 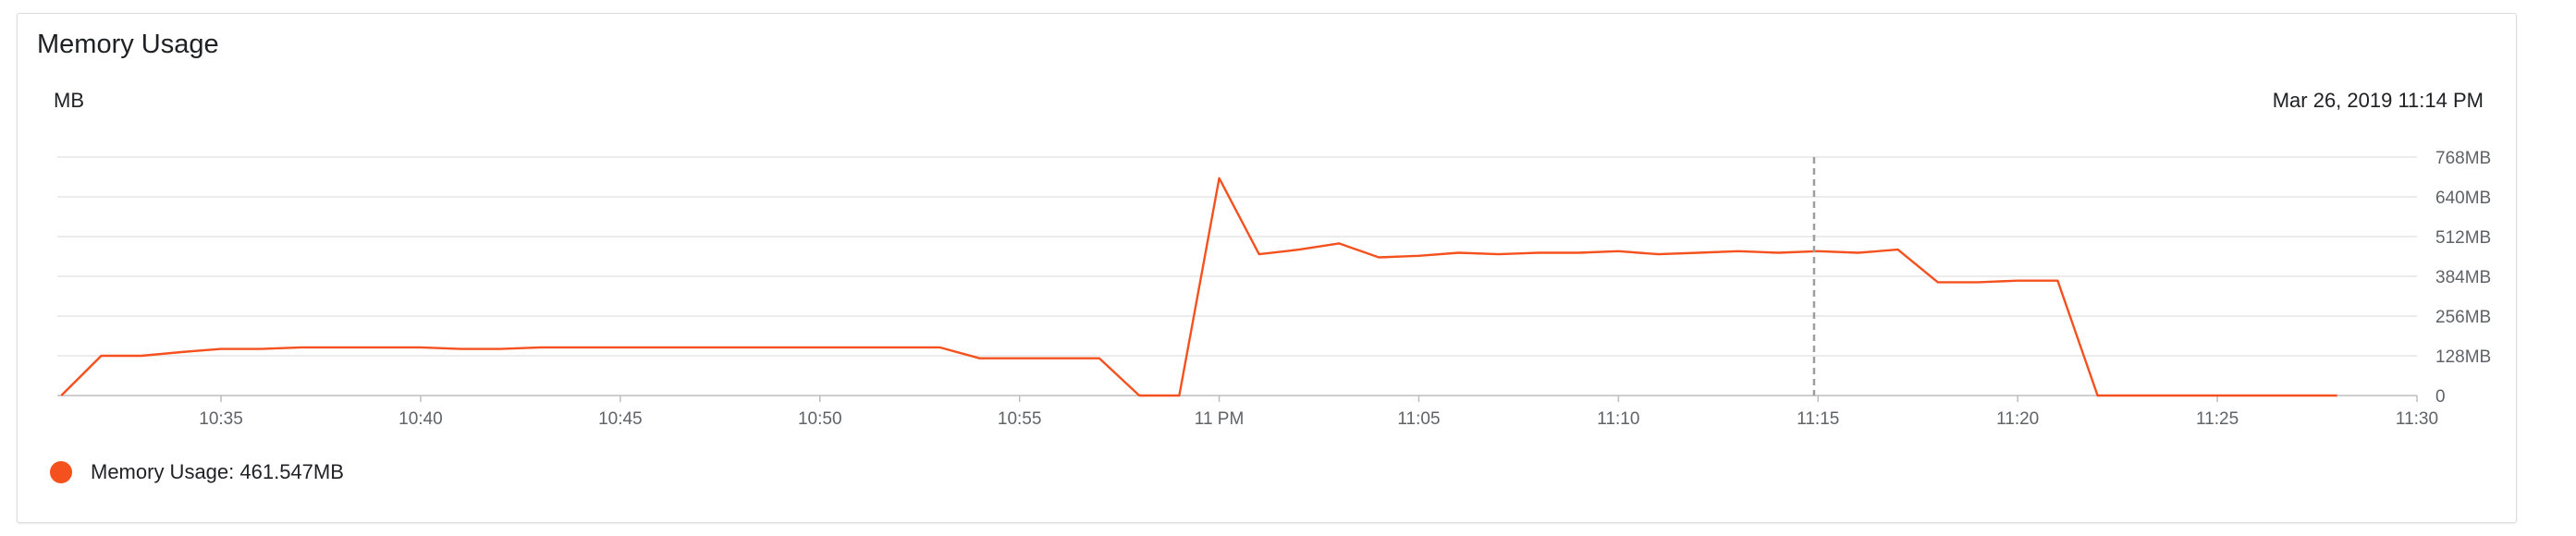 What do you see at coordinates (61, 472) in the screenshot?
I see `legend-color-dot` at bounding box center [61, 472].